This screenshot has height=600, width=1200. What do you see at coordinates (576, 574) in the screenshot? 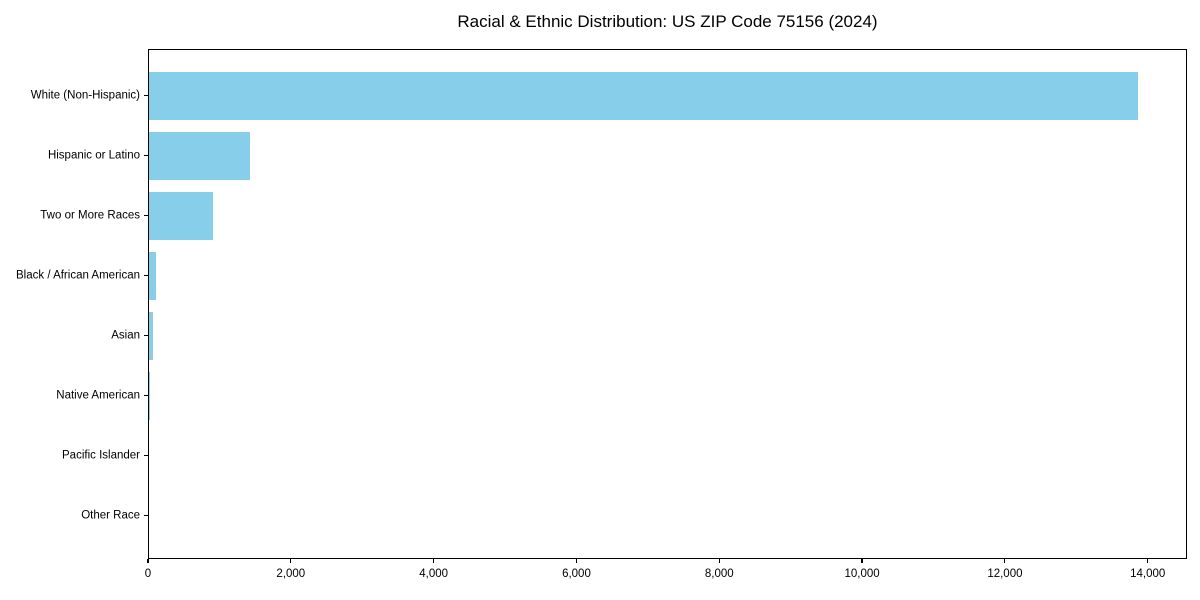
I see `x-tick-label: 6,000` at bounding box center [576, 574].